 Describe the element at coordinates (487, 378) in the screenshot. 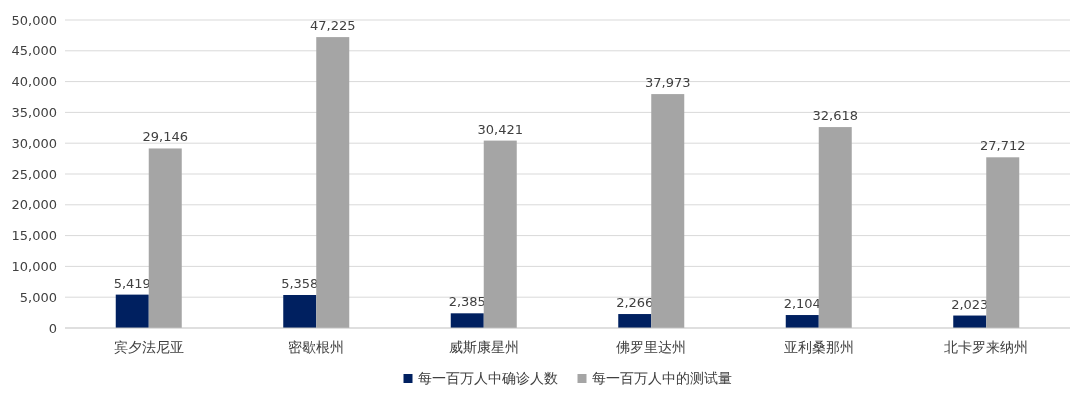

I see `legend-label: 每一百万人中确诊人数` at that location.